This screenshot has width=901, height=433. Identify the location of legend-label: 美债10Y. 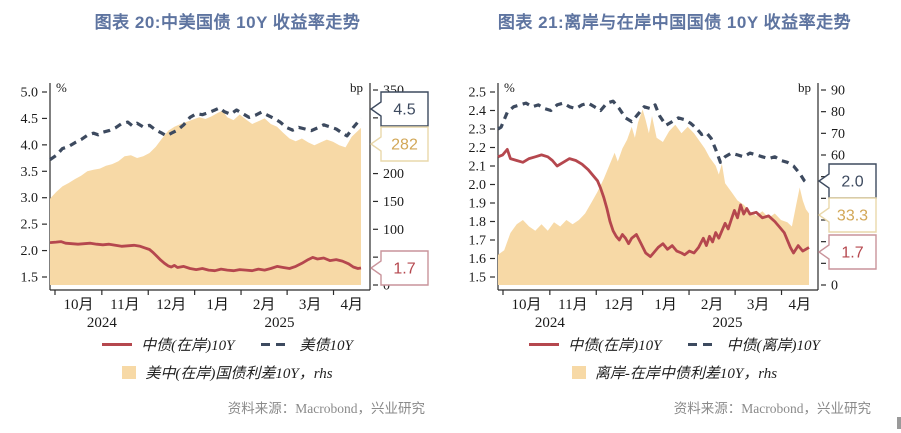
(326, 346).